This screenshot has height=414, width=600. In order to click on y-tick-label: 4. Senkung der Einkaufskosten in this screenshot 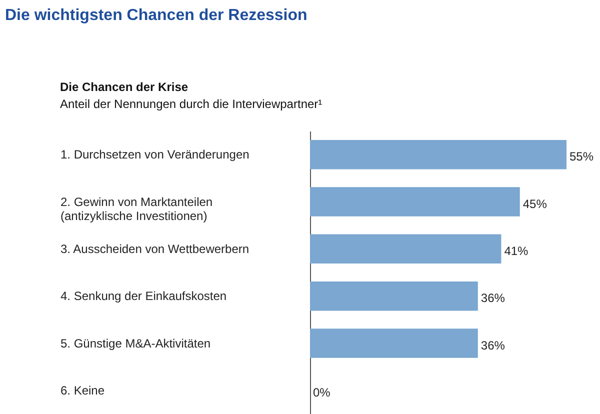, I will do `click(143, 296)`.